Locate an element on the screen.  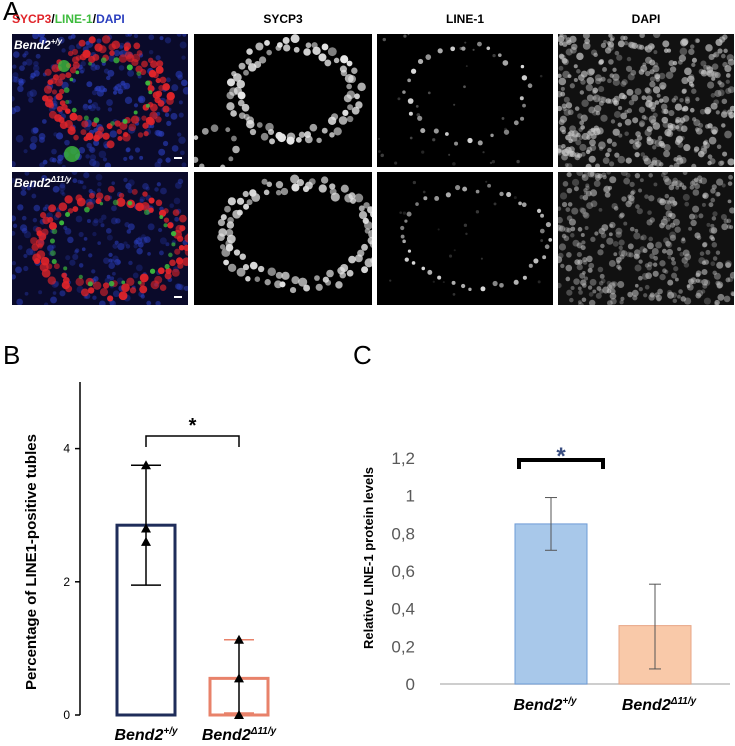
row-label-wildtype: Bend2+/y is located at coordinates (38, 44).